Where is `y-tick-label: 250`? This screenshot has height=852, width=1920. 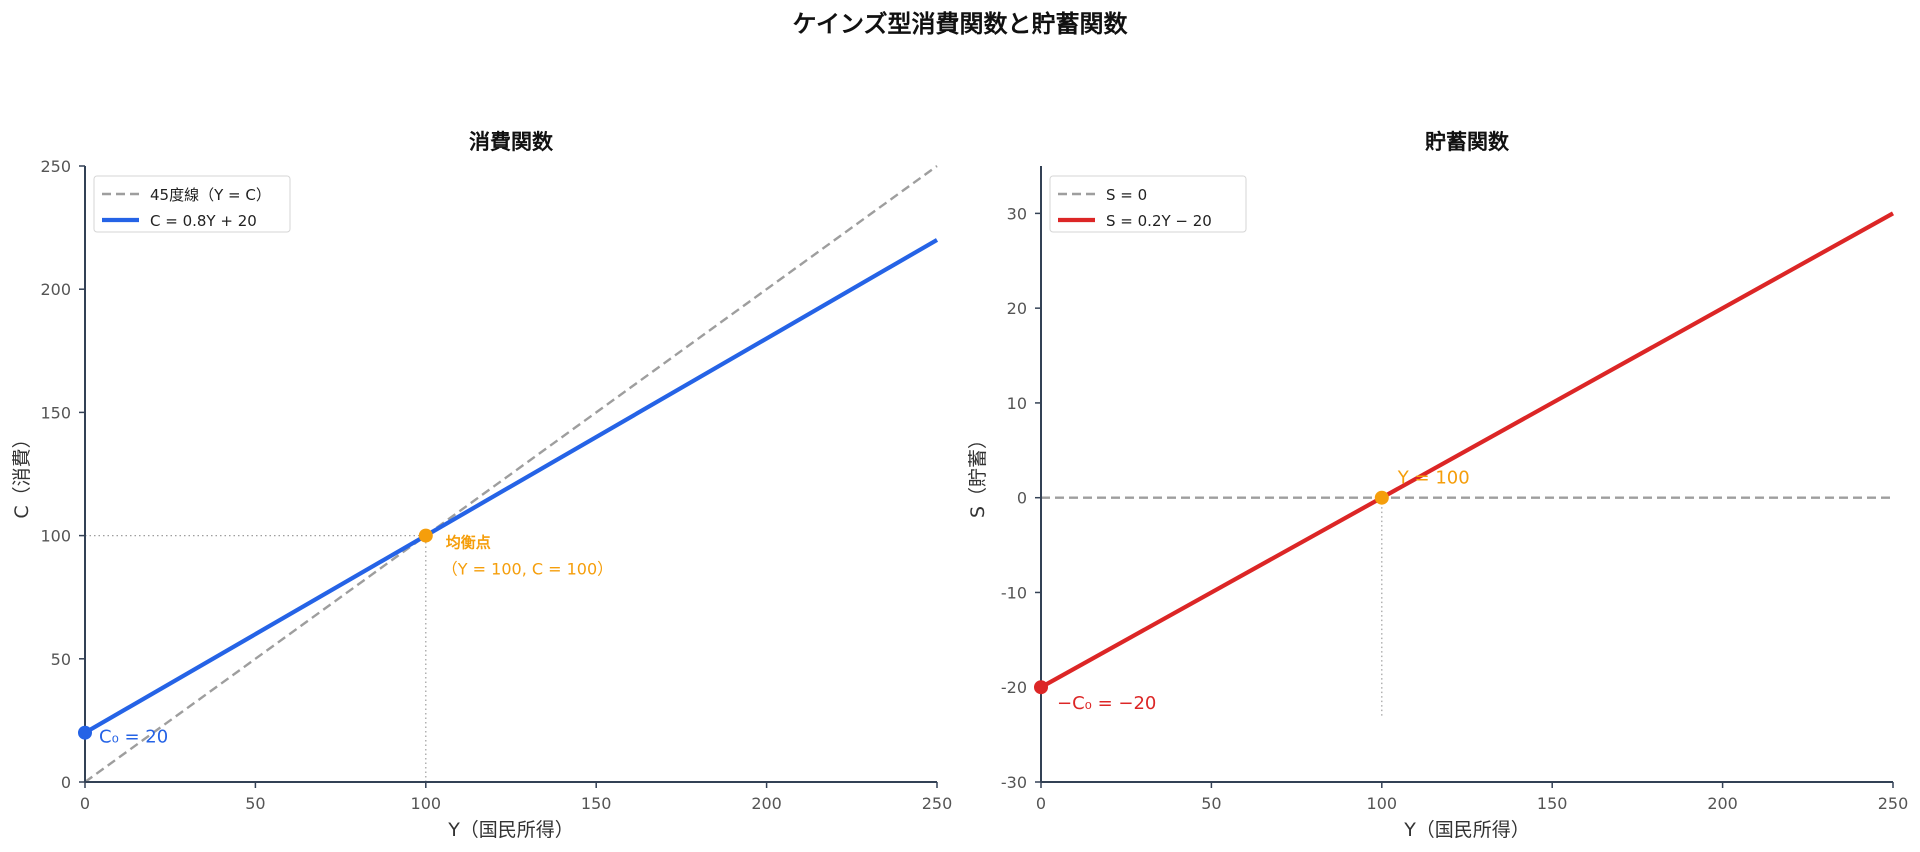 y-tick-label: 250 is located at coordinates (55, 166).